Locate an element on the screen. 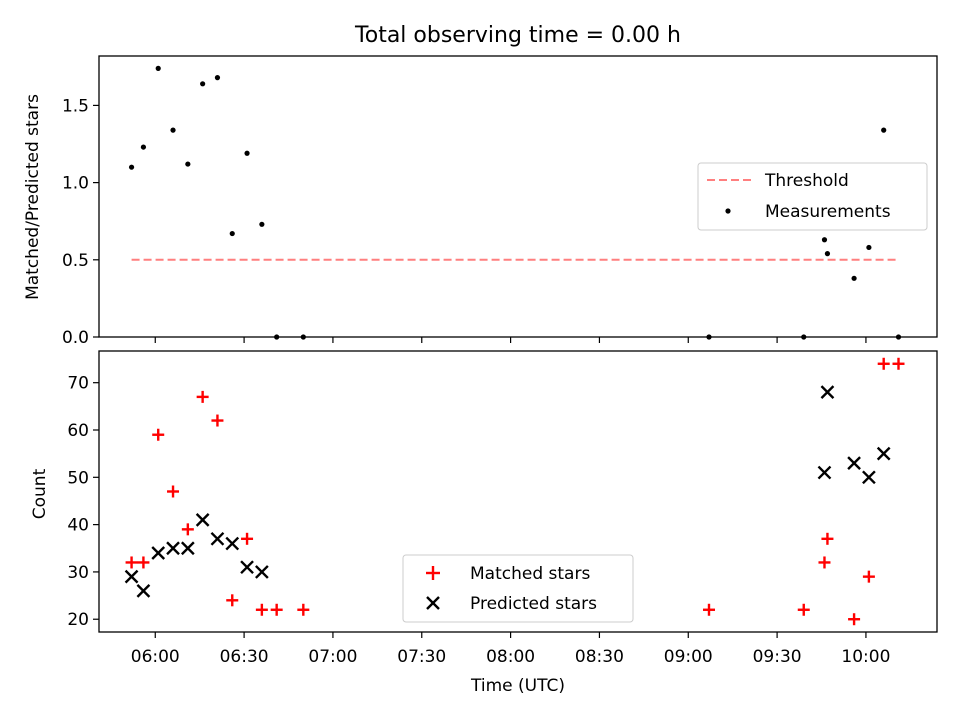 Image resolution: width=960 pixels, height=720 pixels. y-tick-label: 1.0 is located at coordinates (75, 184).